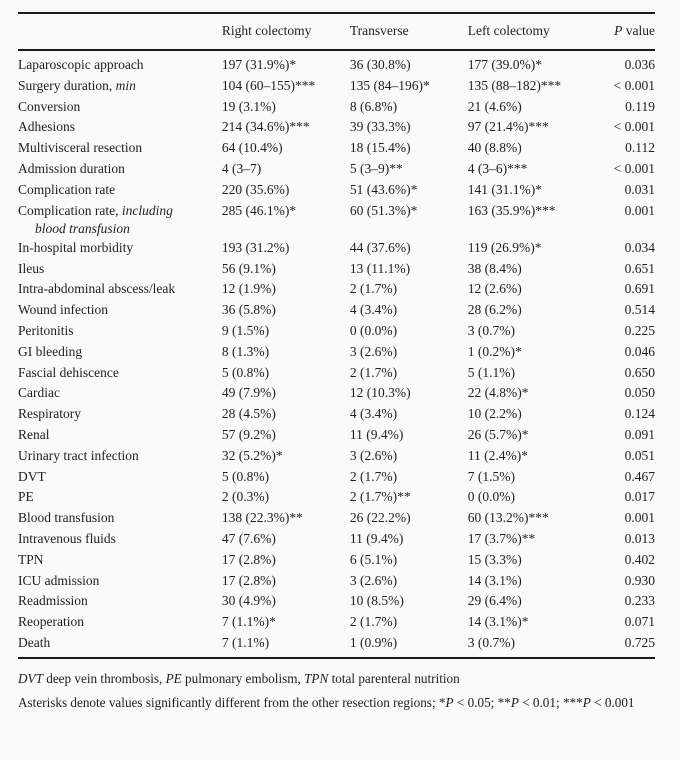  What do you see at coordinates (76, 247) in the screenshot?
I see `text: In-hospital morbidity` at bounding box center [76, 247].